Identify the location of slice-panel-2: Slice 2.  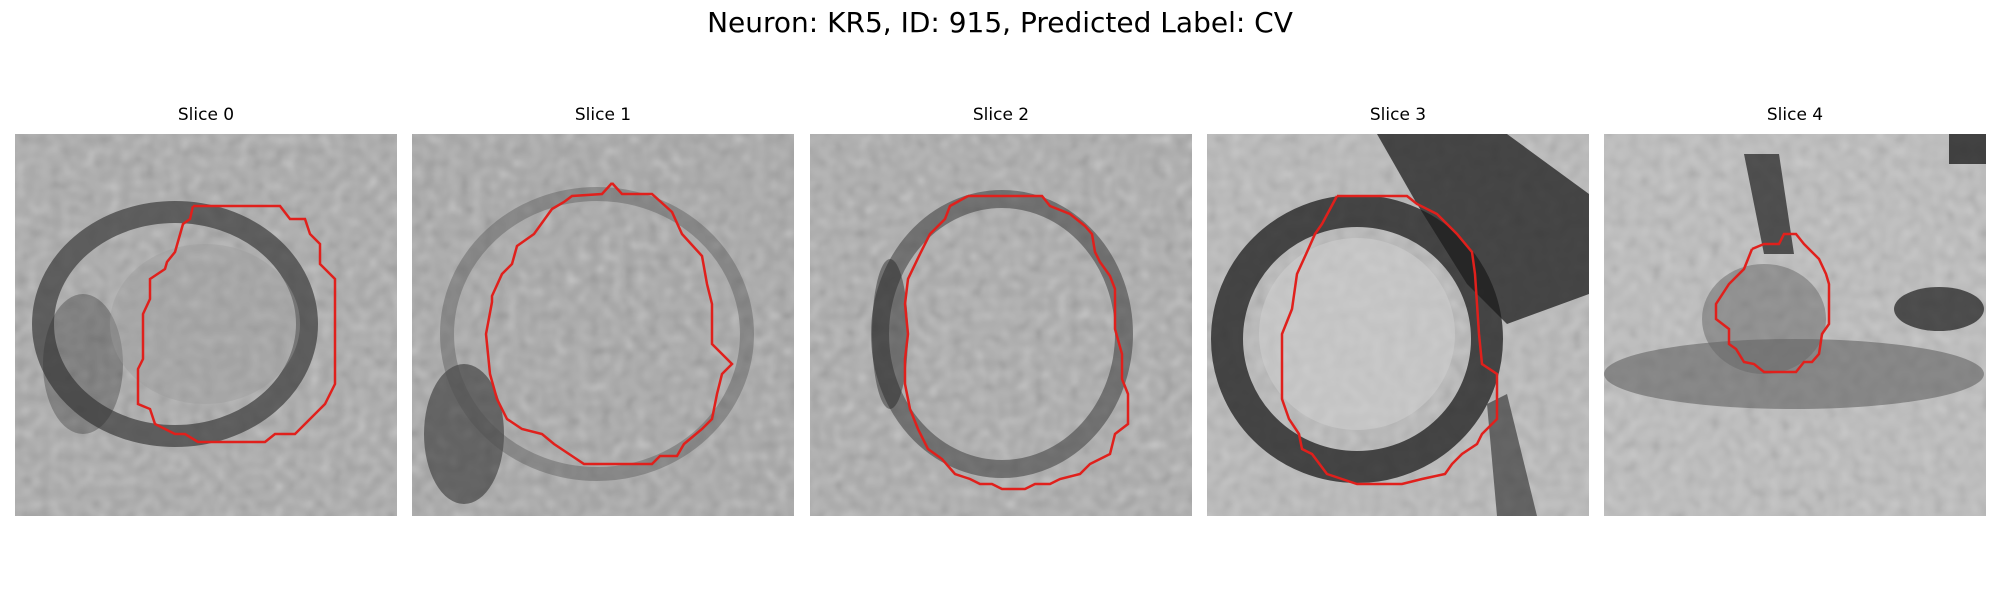
(1001, 310).